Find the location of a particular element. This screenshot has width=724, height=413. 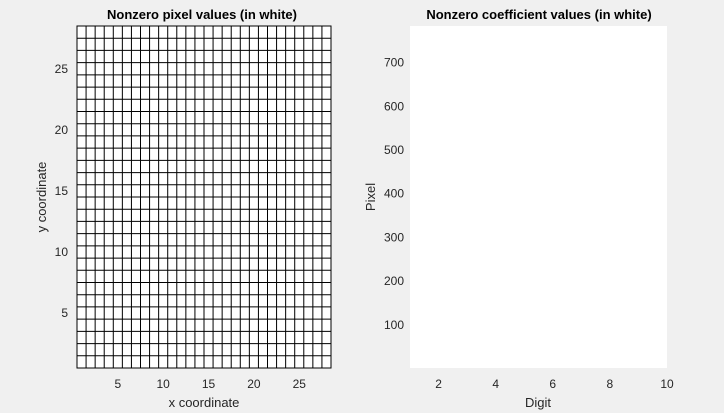

coefficient-chart-title: Nonzero coefficient values (in white) is located at coordinates (538, 14).